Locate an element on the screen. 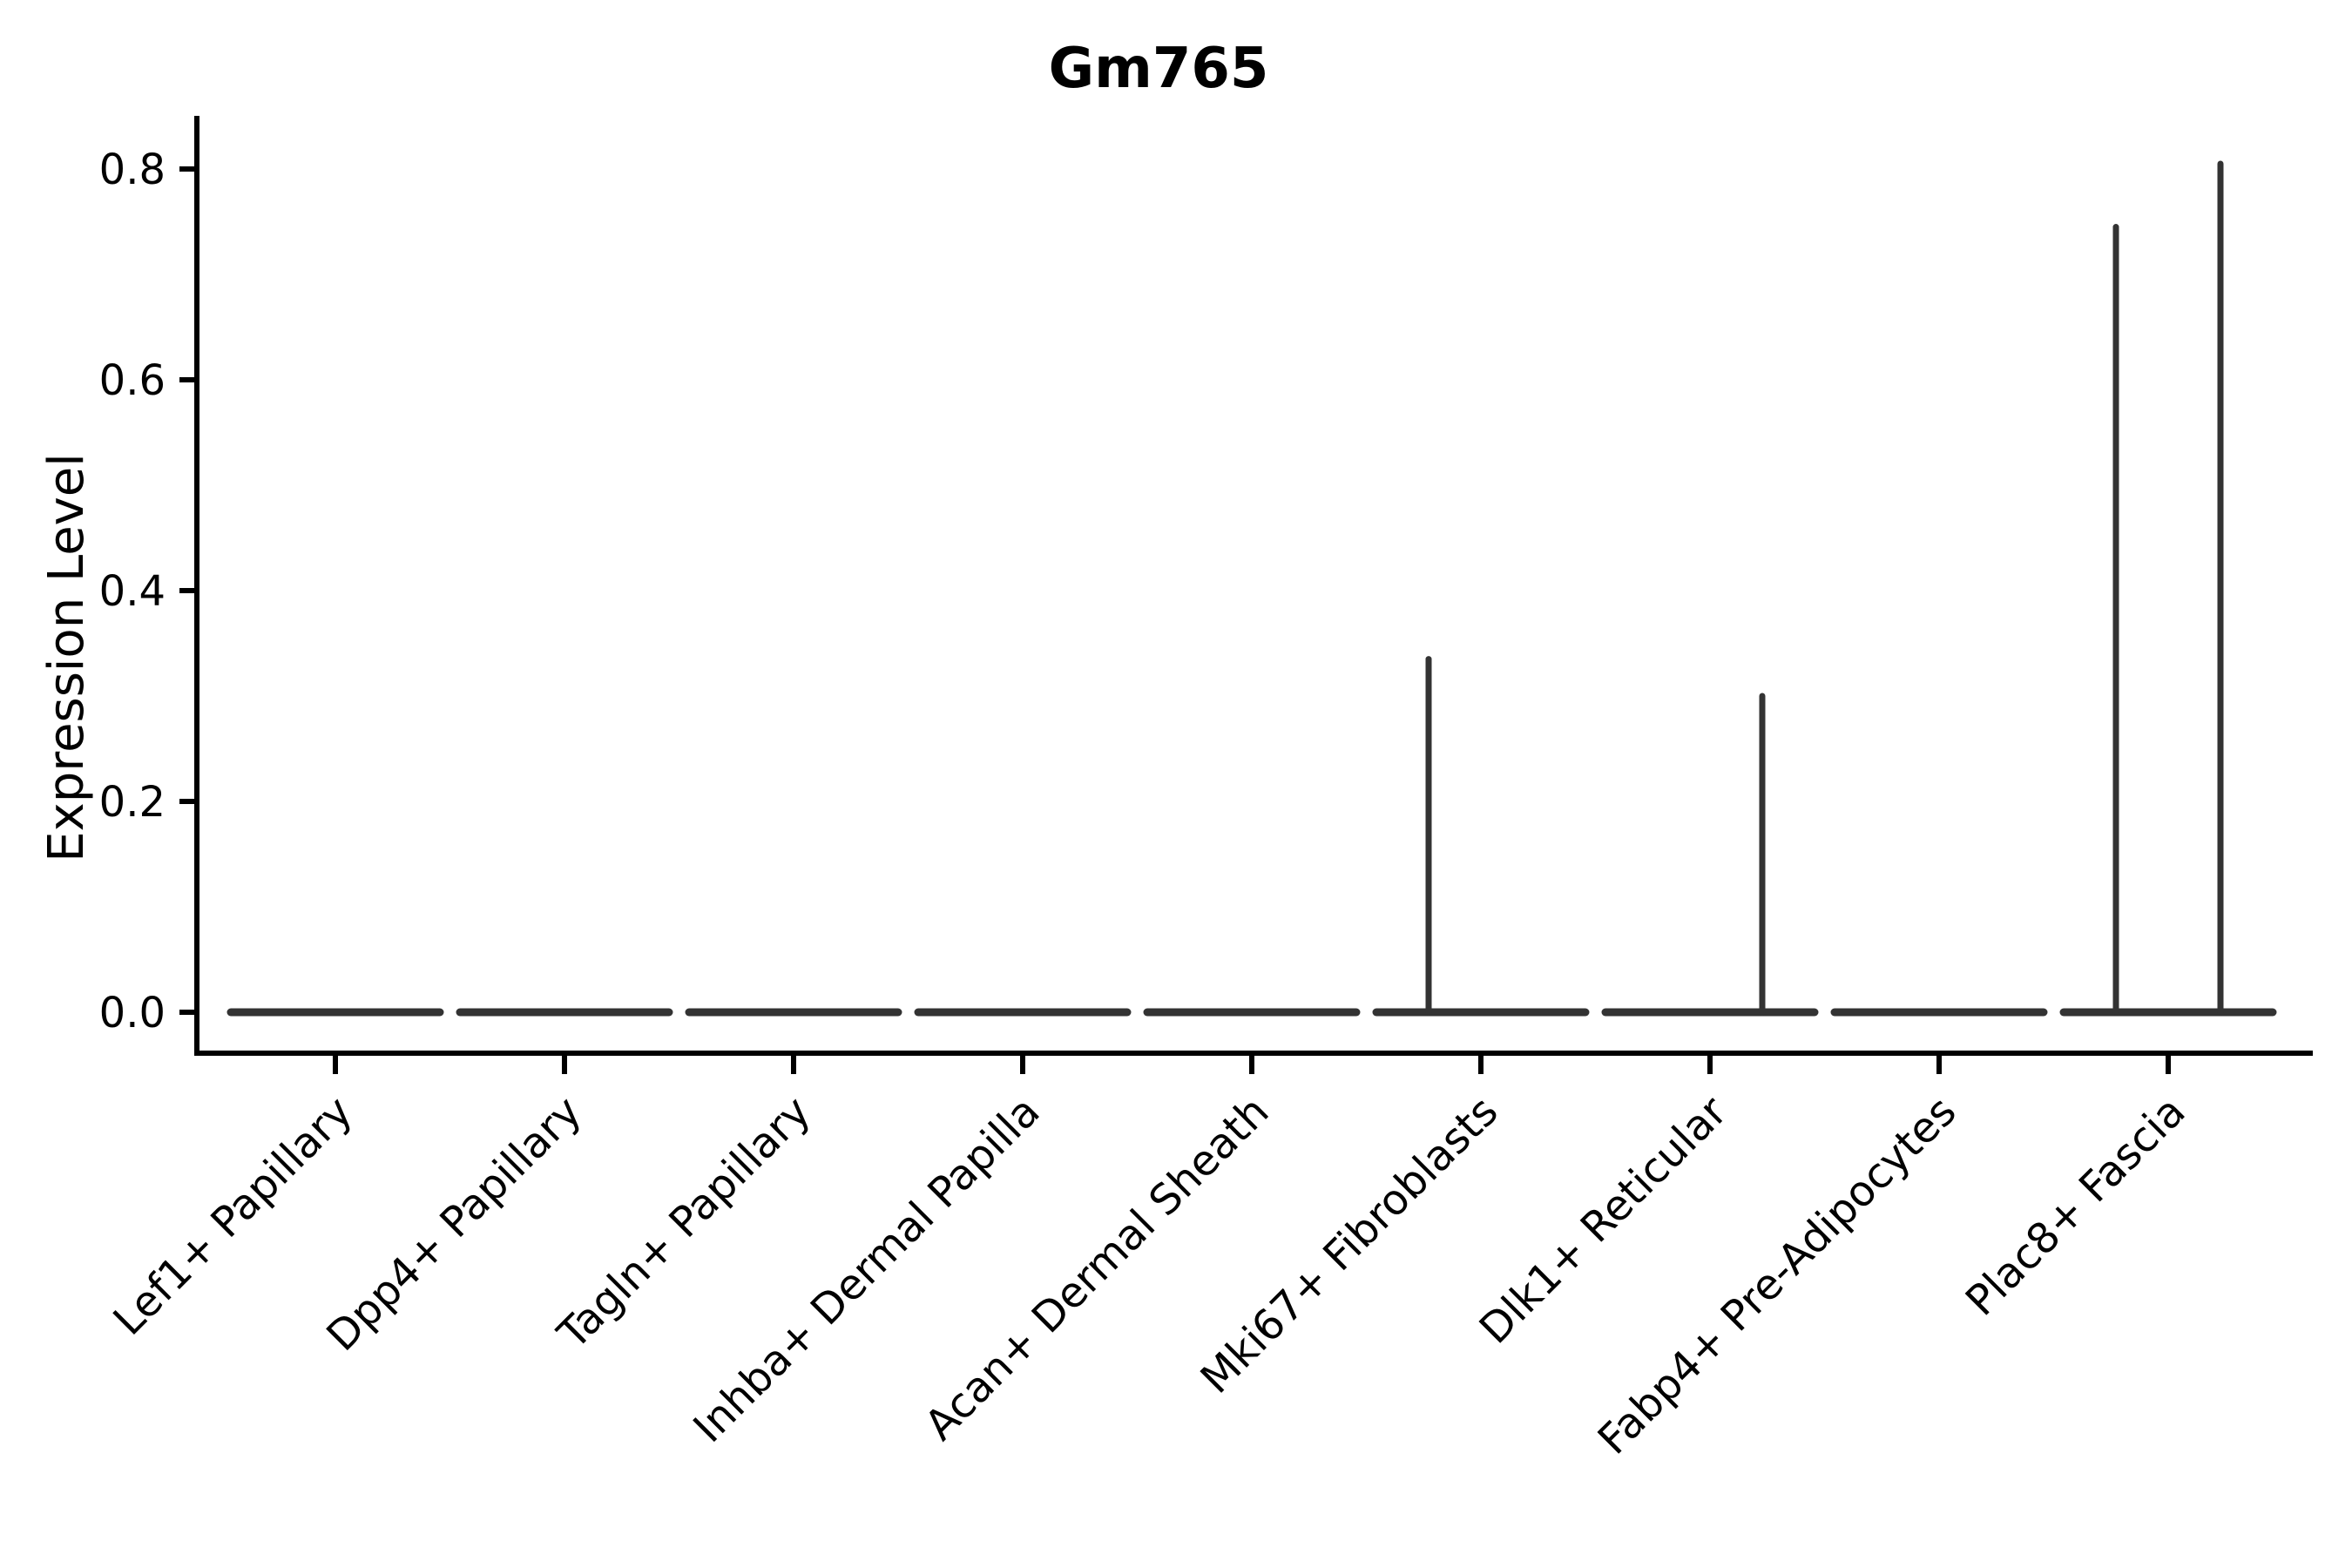 Image resolution: width=2352 pixels, height=1568 pixels. y-axis-label: Expression Level is located at coordinates (66, 657).